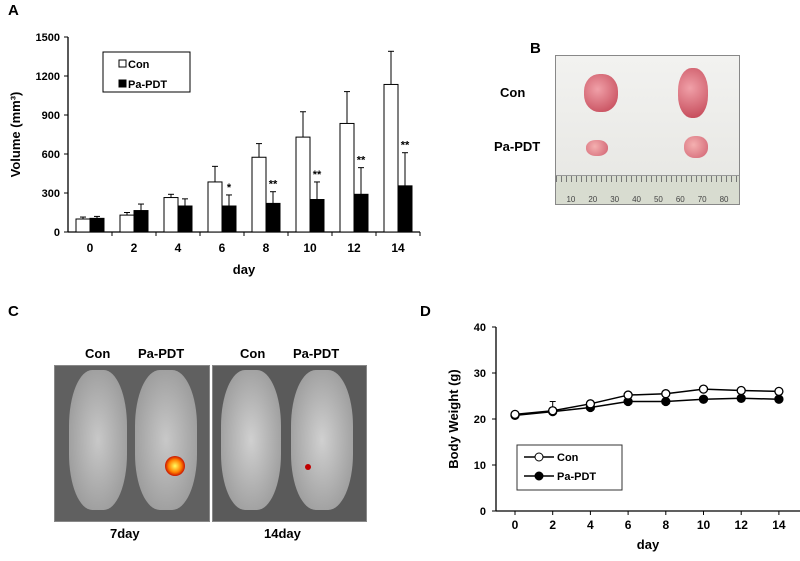 The width and height of the screenshot is (800, 561). What do you see at coordinates (322, 440) in the screenshot?
I see `mouse-pdt` at bounding box center [322, 440].